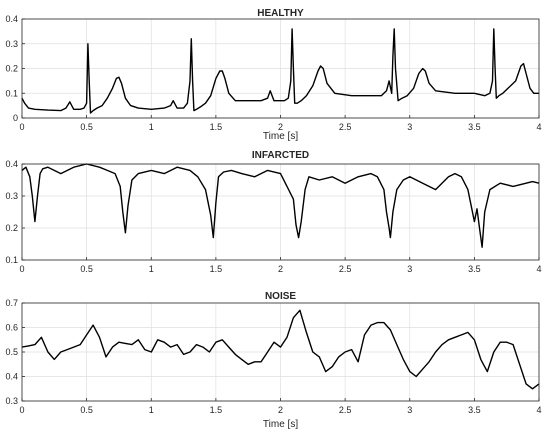 The width and height of the screenshot is (550, 436). What do you see at coordinates (280, 155) in the screenshot?
I see `chart-title: INFARCTED` at bounding box center [280, 155].